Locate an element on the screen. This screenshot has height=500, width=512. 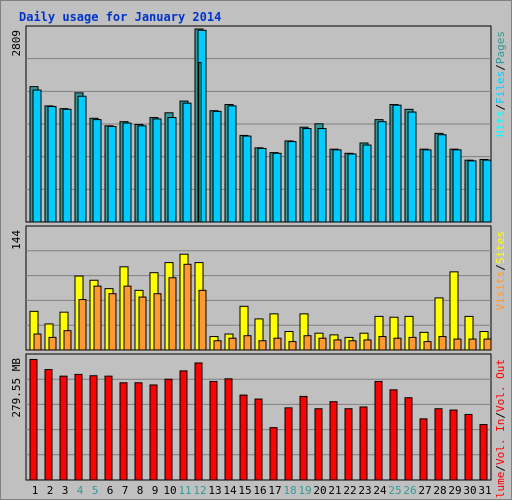
x-tick-day-30: 30 is located at coordinates (469, 490).